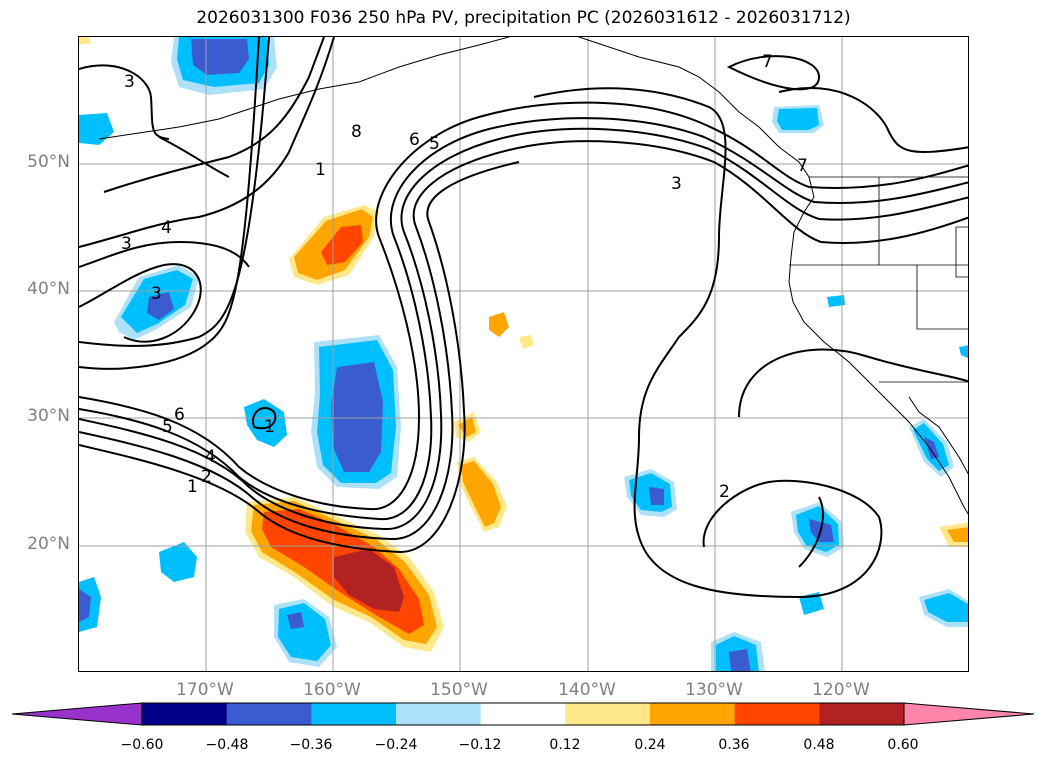  I want to click on lon-label-160w: 160°W, so click(332, 690).